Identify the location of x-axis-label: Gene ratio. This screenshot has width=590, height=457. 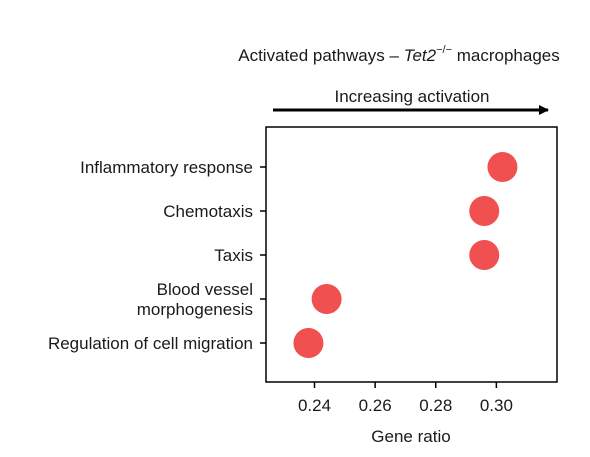
(410, 436).